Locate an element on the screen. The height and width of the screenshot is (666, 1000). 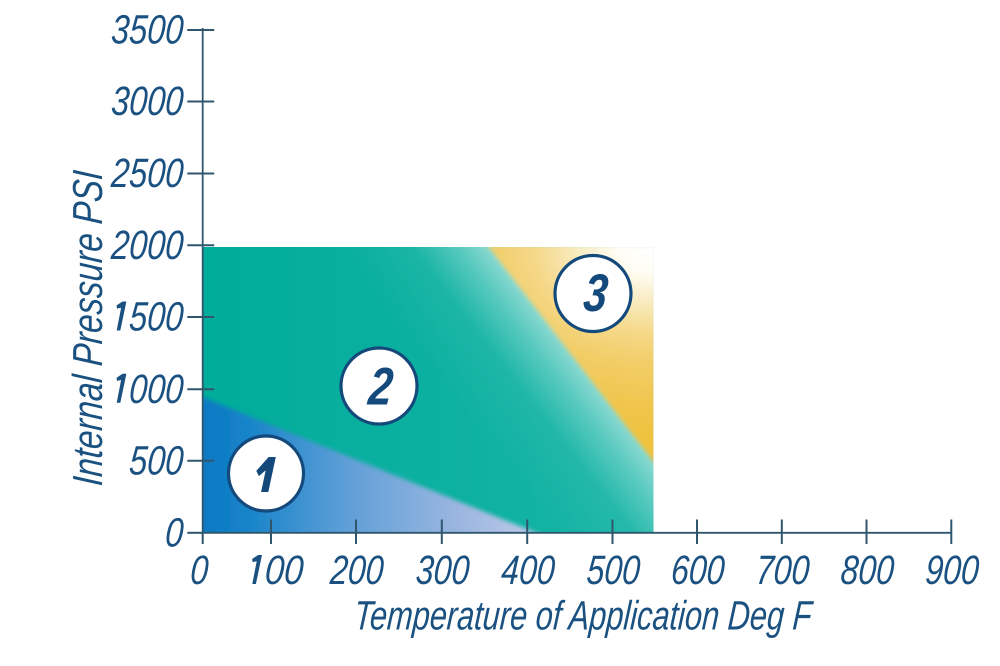
svg-text:Temperature of Application Deg: Temperature of Application Deg F is located at coordinates (584, 615).